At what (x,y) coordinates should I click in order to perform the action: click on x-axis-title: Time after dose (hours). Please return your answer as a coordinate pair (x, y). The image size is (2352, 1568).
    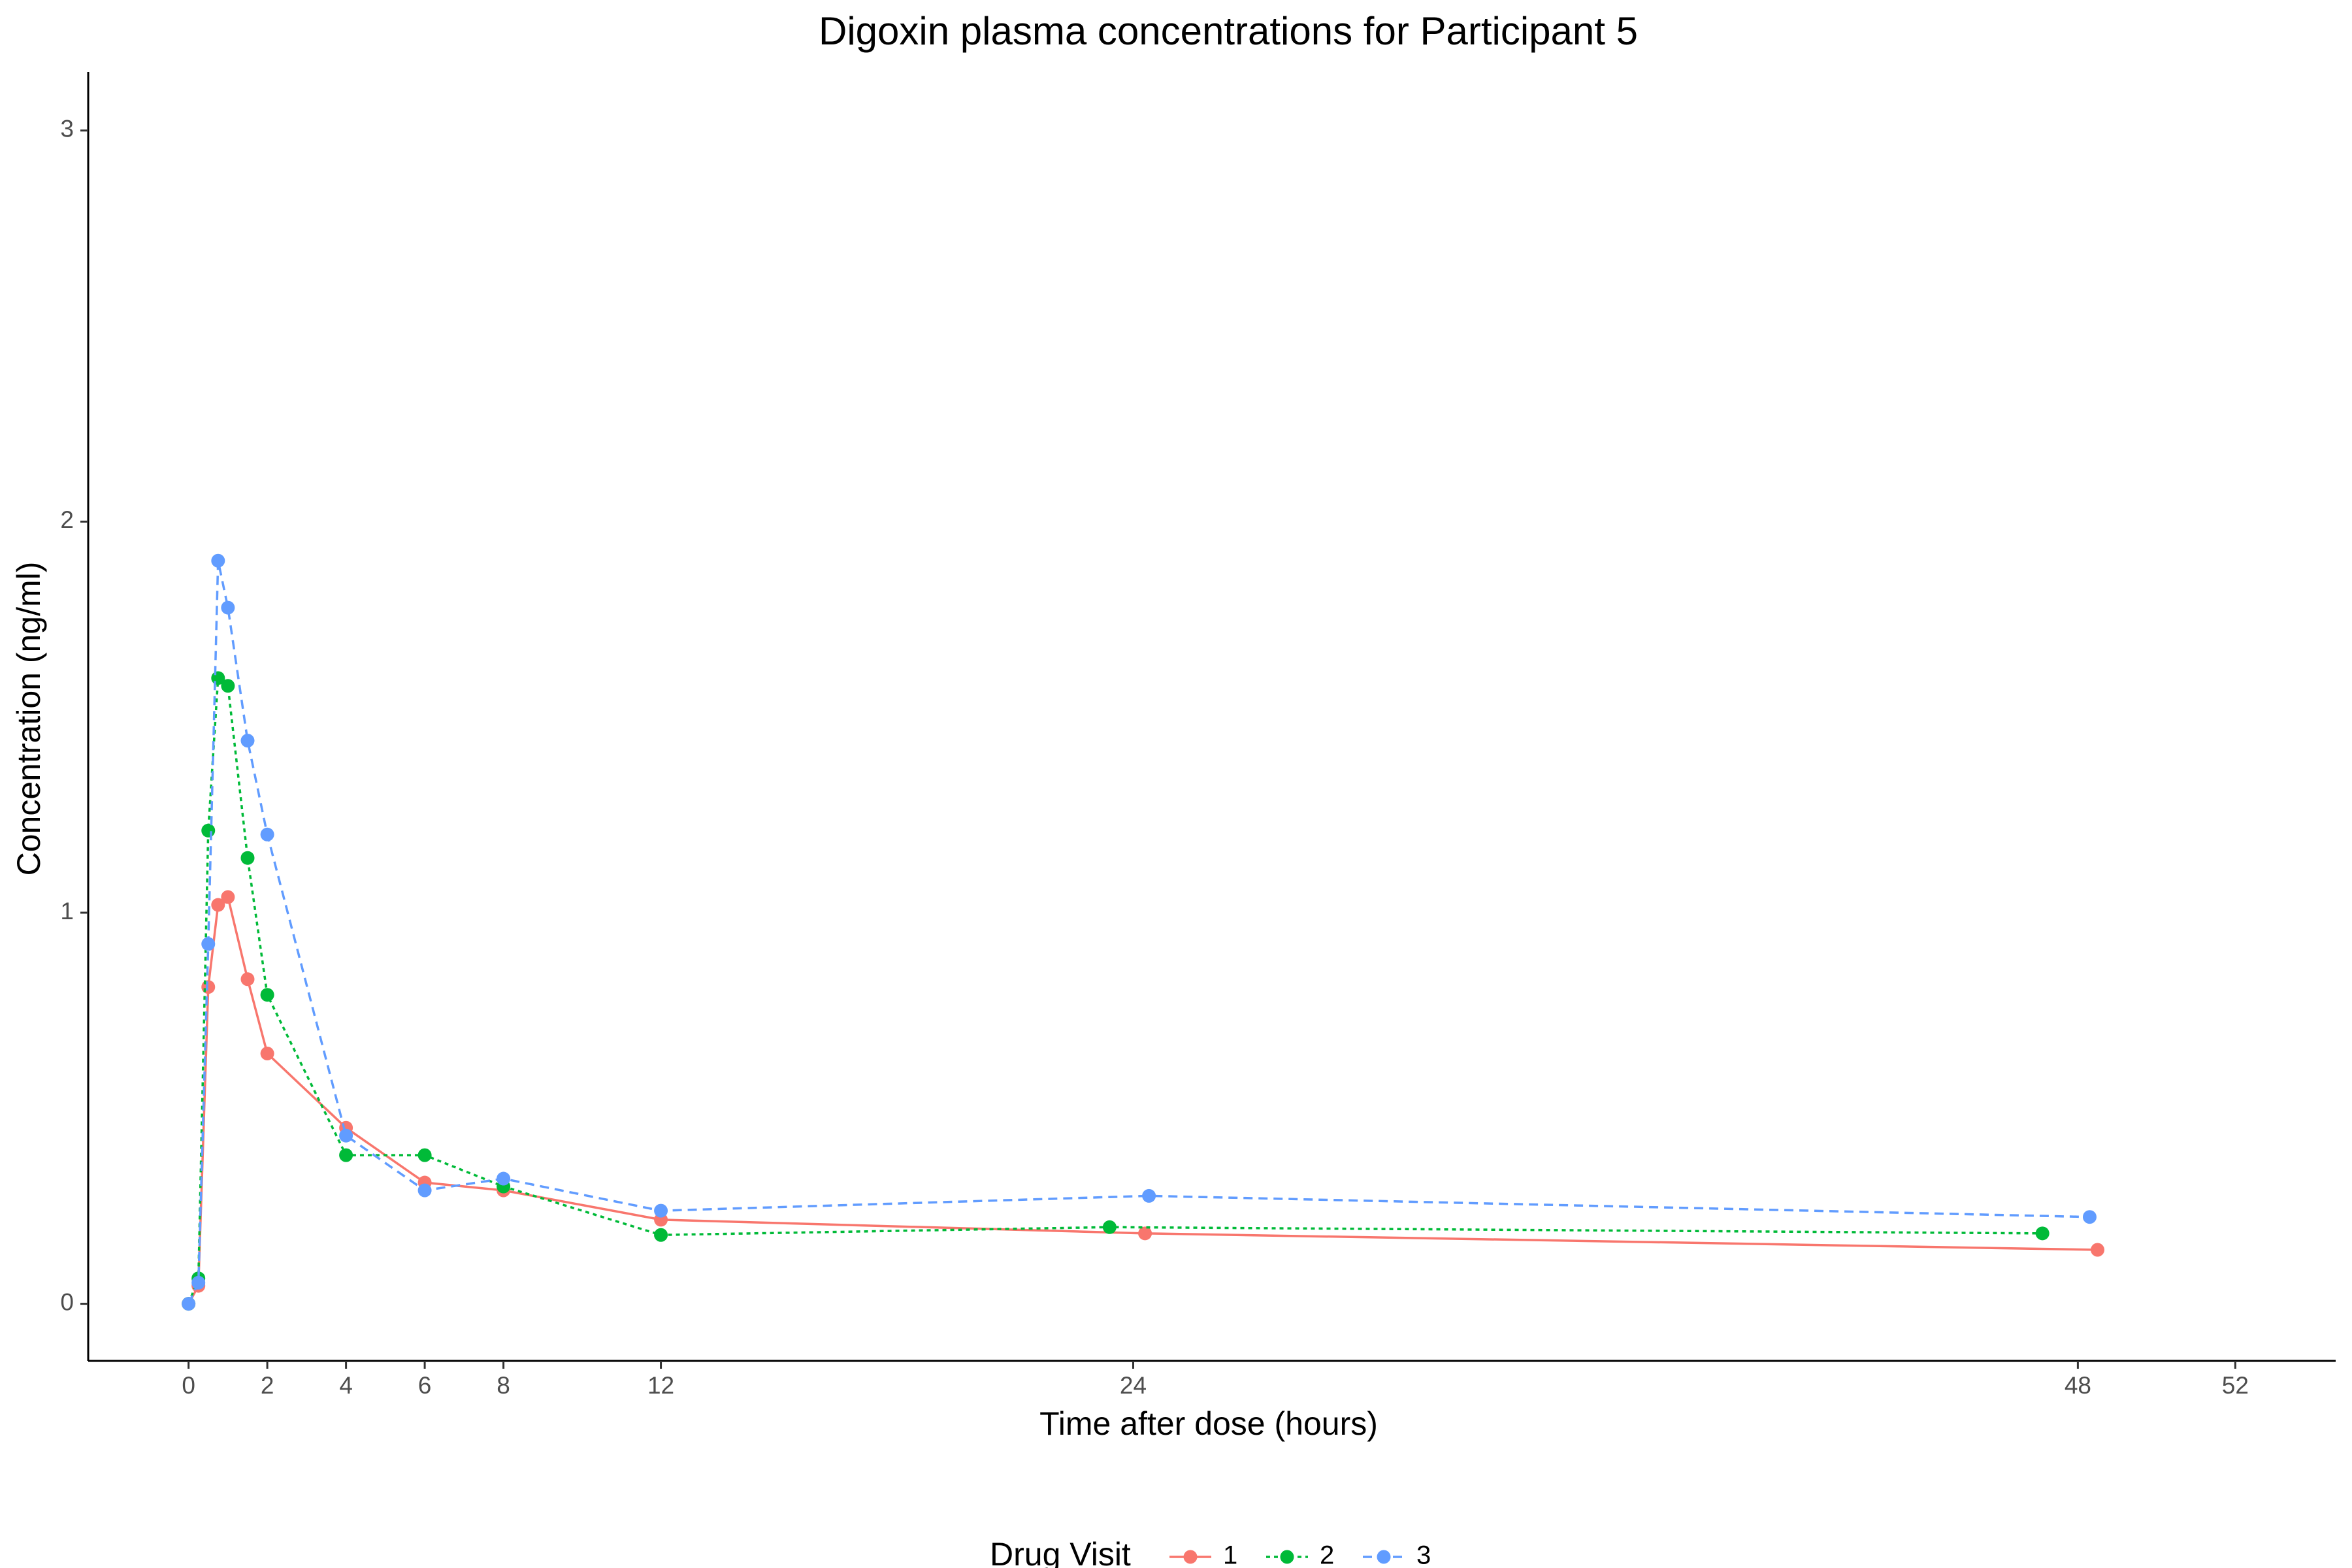
    Looking at the image, I should click on (1208, 1423).